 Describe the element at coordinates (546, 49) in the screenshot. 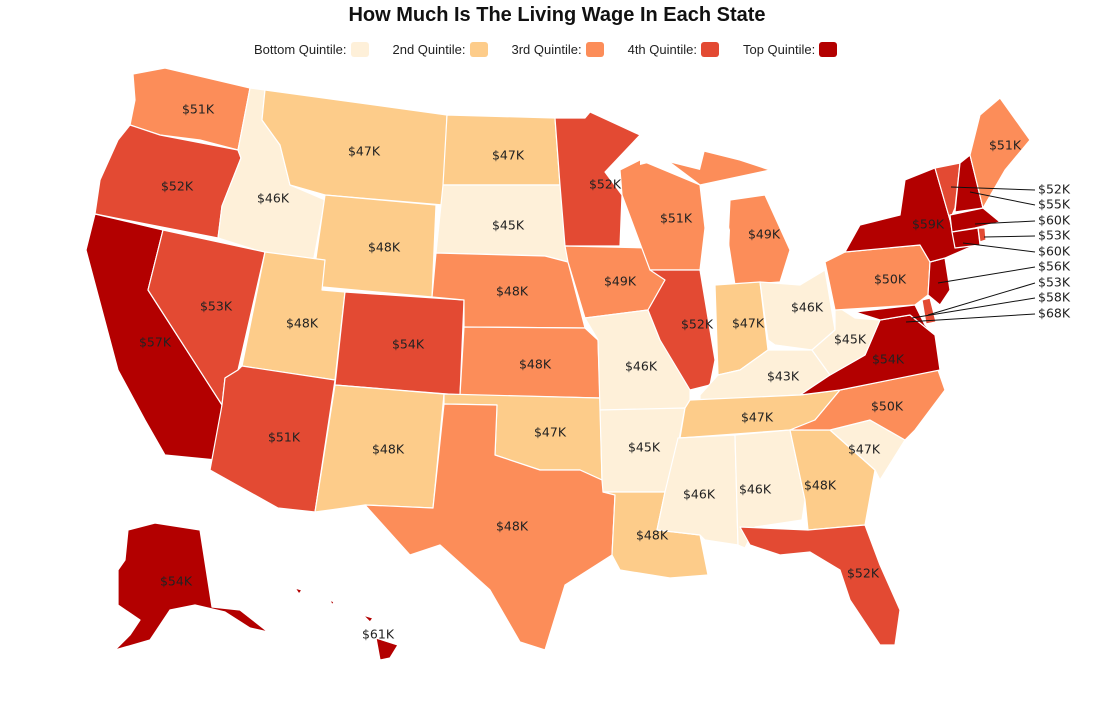

I see `legend-label: 3rd Quintile:` at that location.